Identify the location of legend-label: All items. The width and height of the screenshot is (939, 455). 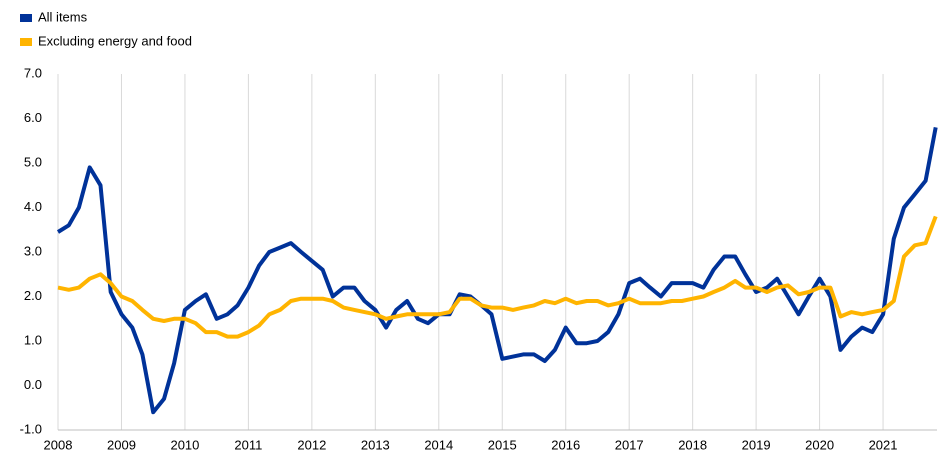
(63, 16).